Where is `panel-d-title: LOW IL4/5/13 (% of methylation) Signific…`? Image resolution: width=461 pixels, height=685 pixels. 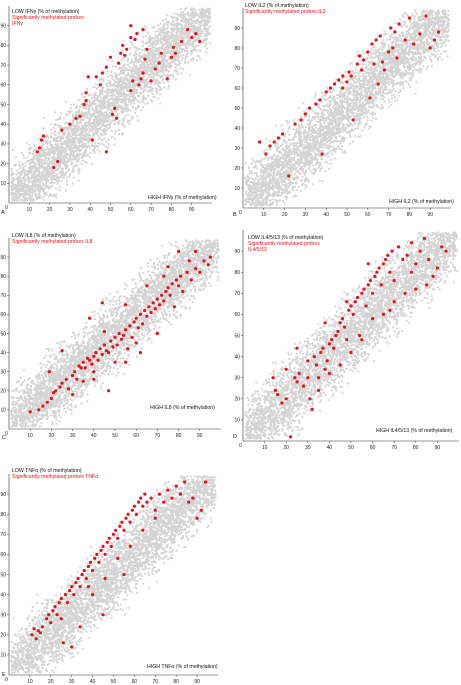 panel-d-title: LOW IL4/5/13 (% of methylation) Signific… is located at coordinates (285, 244).